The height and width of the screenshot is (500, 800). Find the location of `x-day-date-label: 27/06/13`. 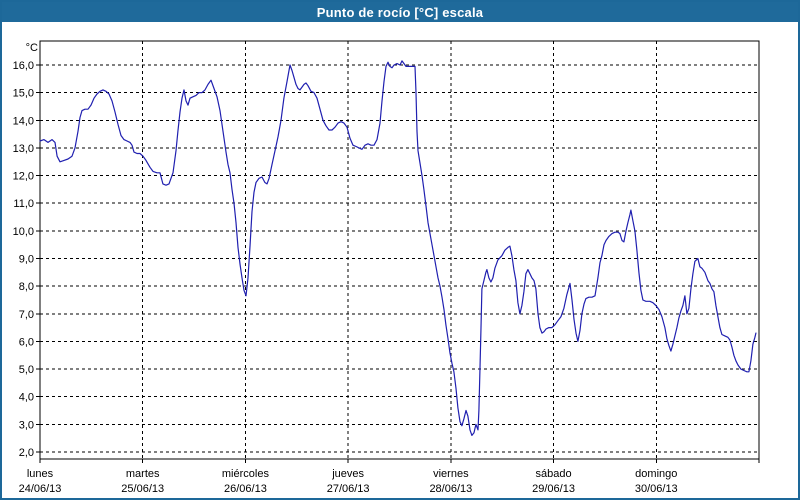

x-day-date-label: 27/06/13 is located at coordinates (348, 489).